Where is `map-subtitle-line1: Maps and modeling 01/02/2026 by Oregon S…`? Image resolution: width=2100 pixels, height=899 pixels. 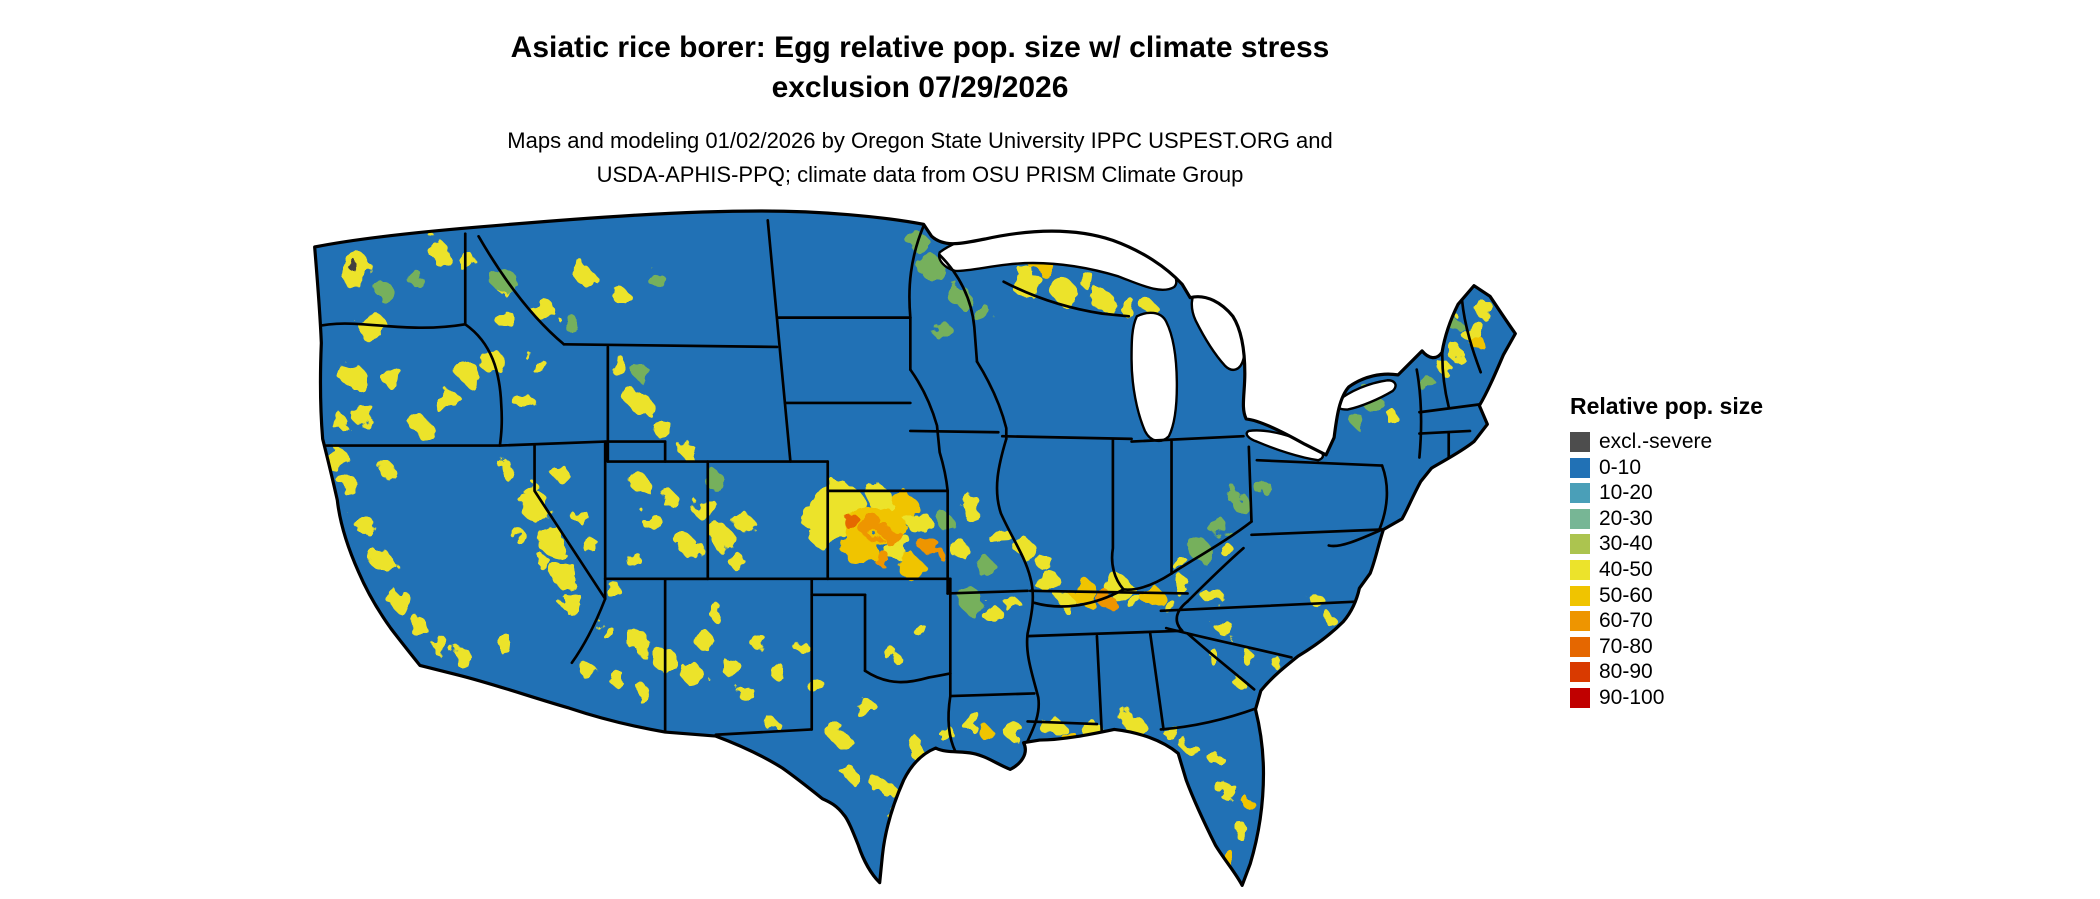 map-subtitle-line1: Maps and modeling 01/02/2026 by Oregon S… is located at coordinates (920, 140).